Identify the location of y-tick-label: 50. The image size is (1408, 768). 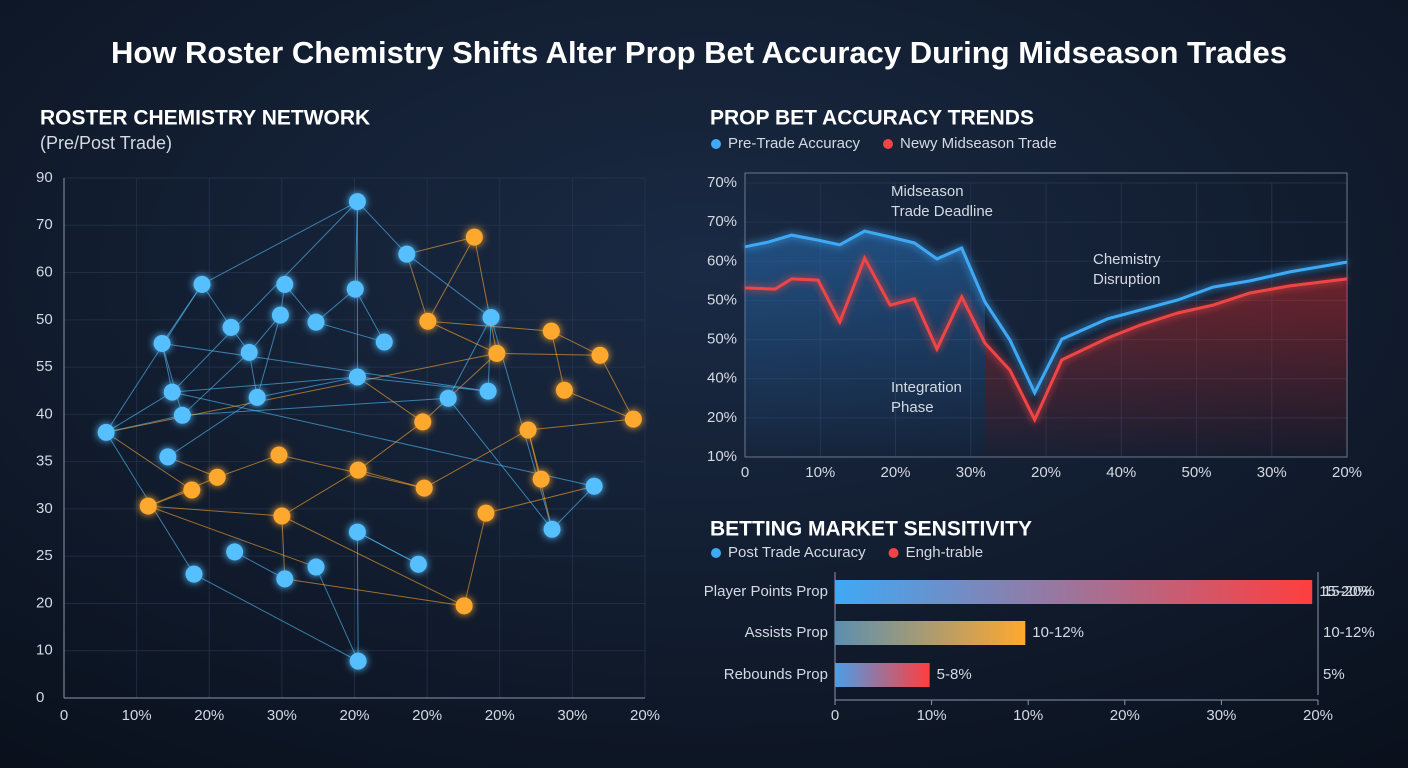
(44, 319).